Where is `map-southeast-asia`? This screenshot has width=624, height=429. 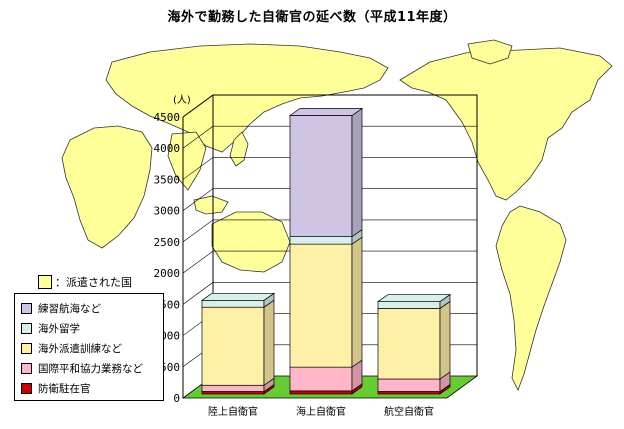
map-southeast-asia is located at coordinates (211, 205).